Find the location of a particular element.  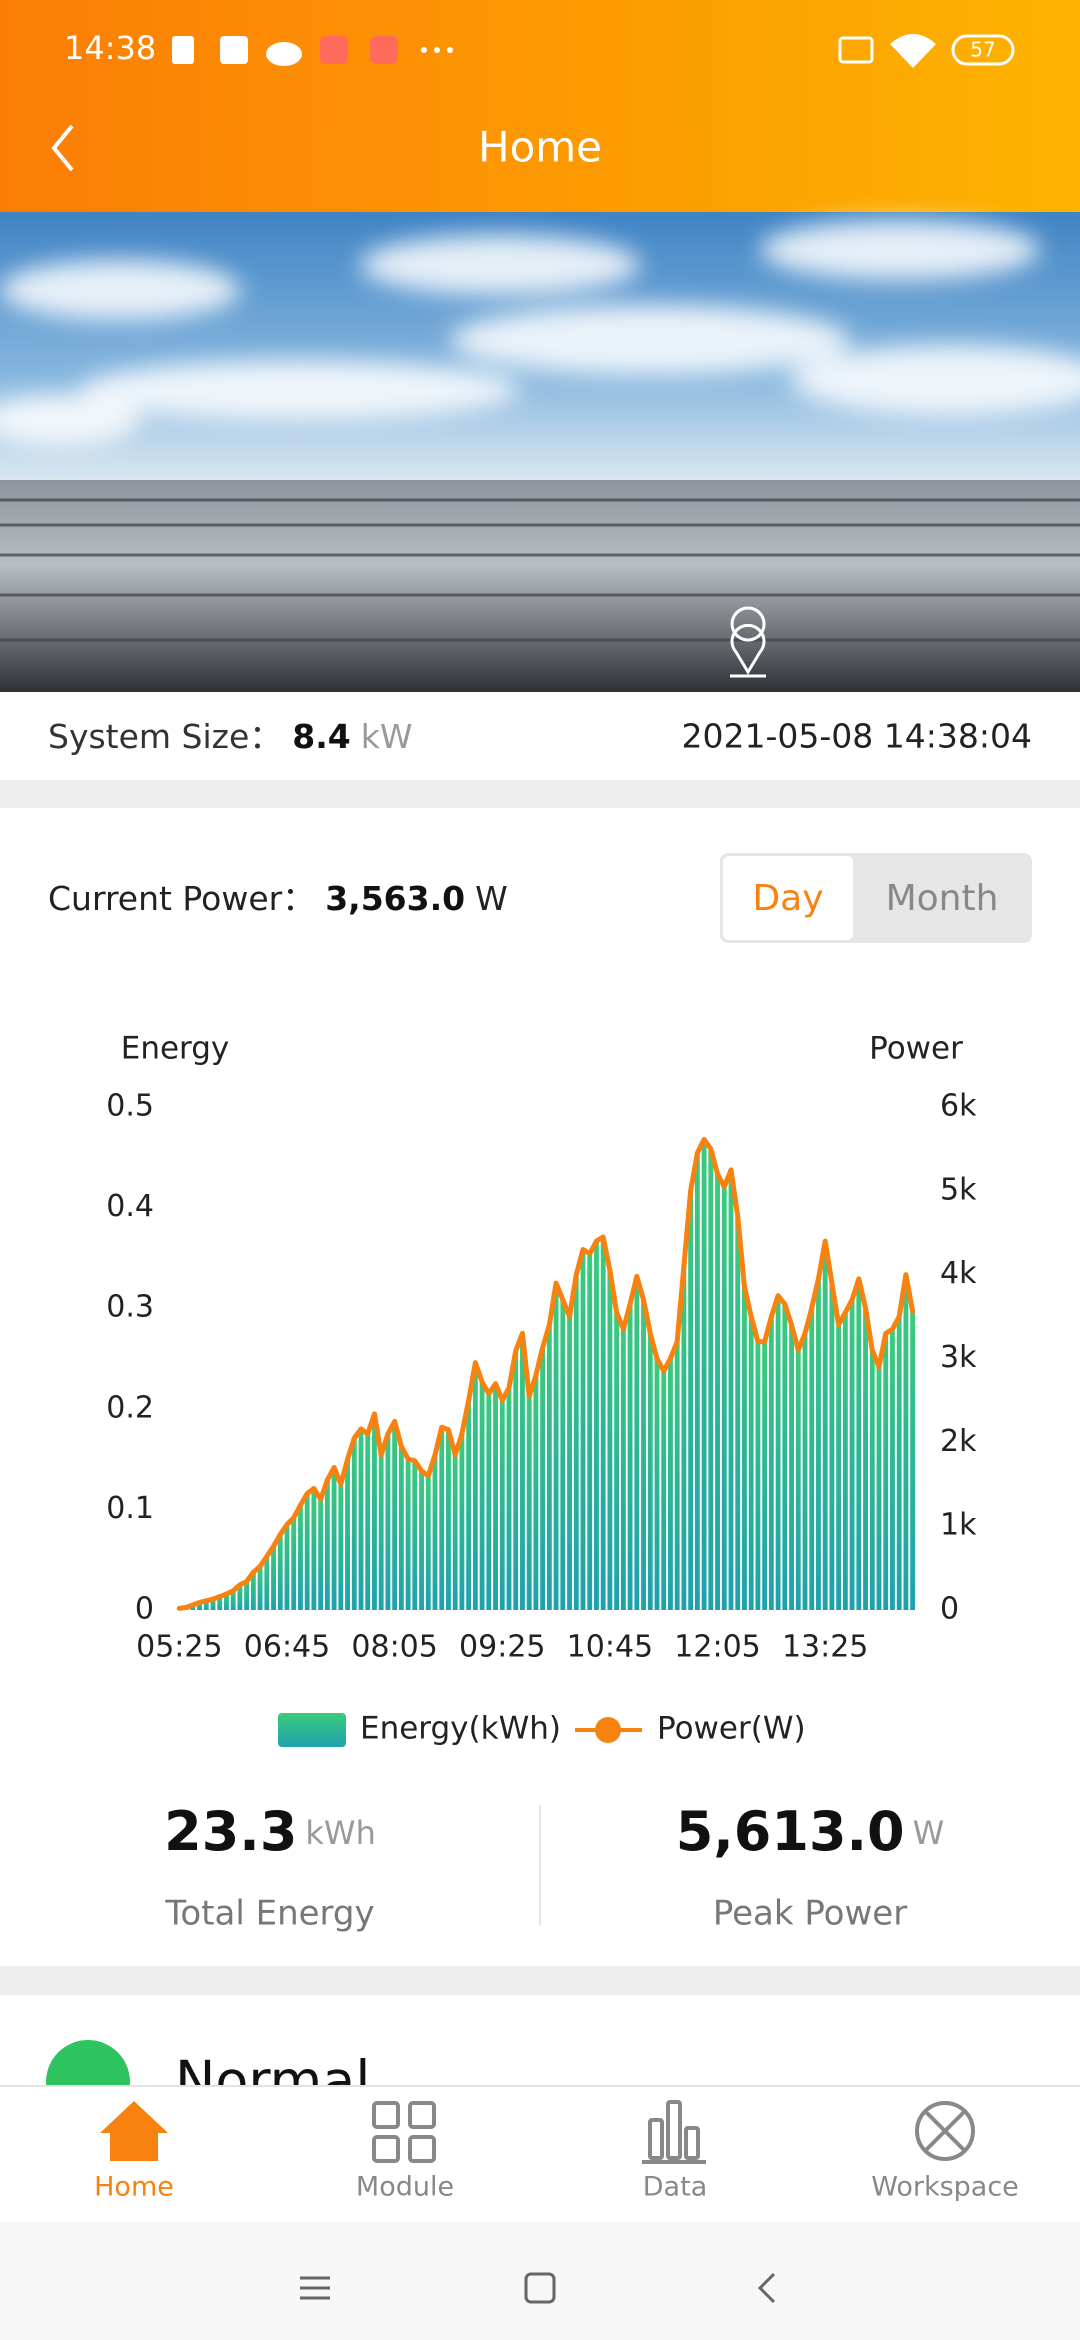

status-icons is located at coordinates (554, 51).